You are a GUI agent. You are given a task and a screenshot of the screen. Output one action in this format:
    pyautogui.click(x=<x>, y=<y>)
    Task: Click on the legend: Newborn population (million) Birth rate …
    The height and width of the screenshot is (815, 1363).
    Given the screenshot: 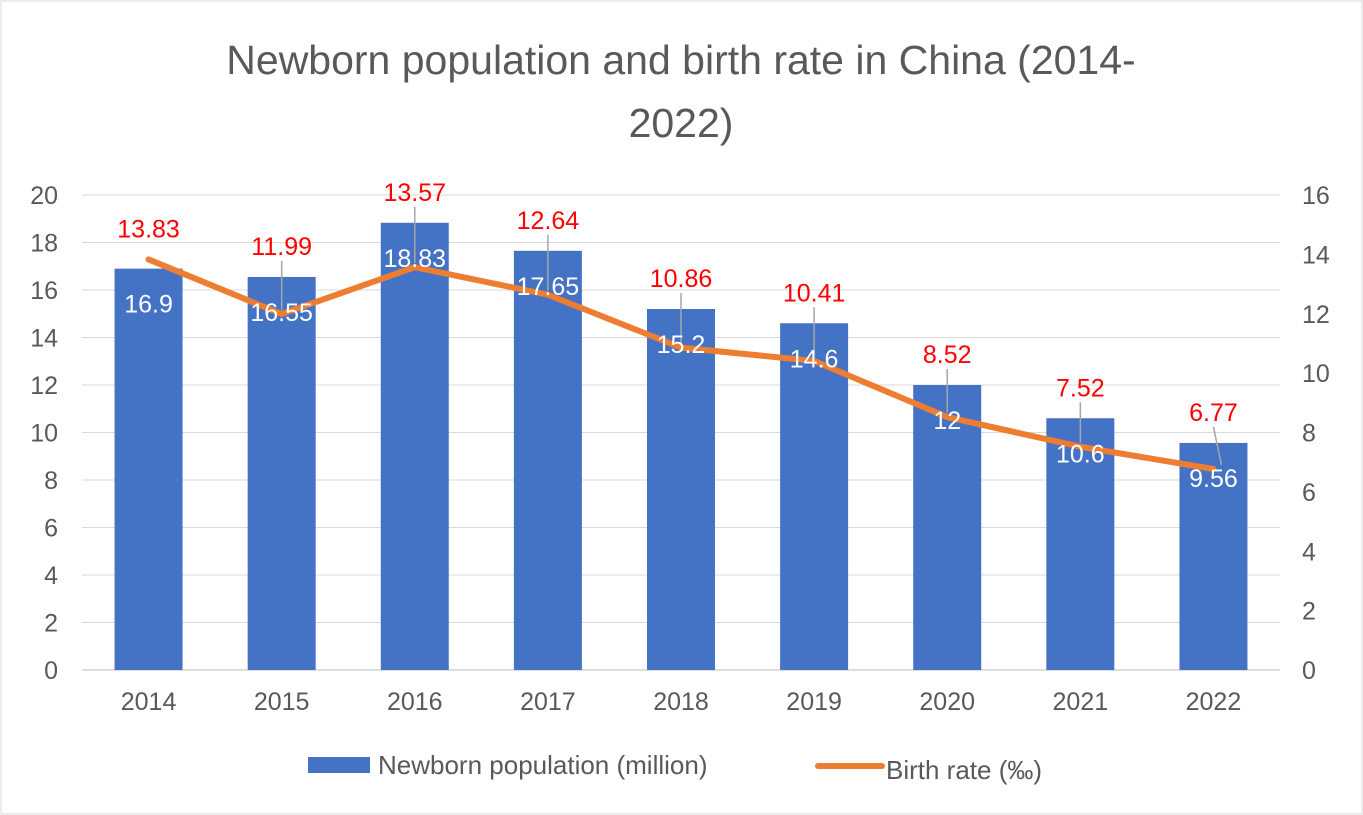 What is the action you would take?
    pyautogui.click(x=675, y=767)
    